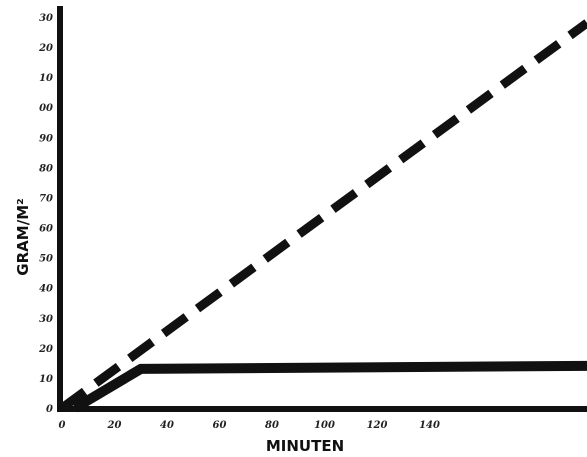  What do you see at coordinates (272, 425) in the screenshot?
I see `x-tick-label: 80` at bounding box center [272, 425].